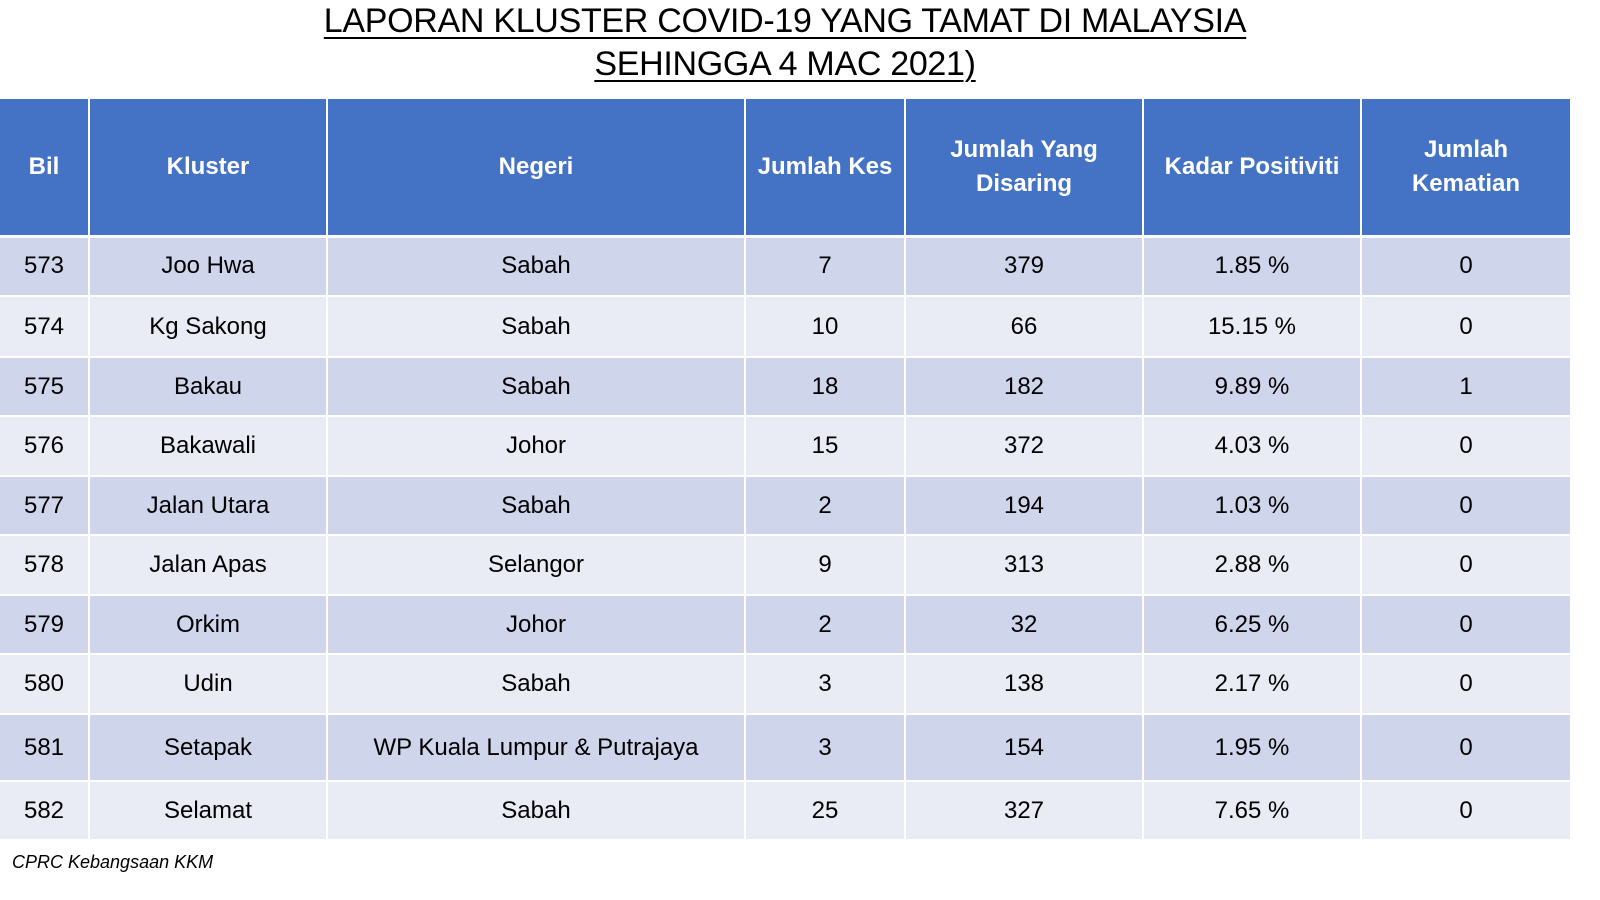  What do you see at coordinates (208, 387) in the screenshot?
I see `cell-kluster: Bakau` at bounding box center [208, 387].